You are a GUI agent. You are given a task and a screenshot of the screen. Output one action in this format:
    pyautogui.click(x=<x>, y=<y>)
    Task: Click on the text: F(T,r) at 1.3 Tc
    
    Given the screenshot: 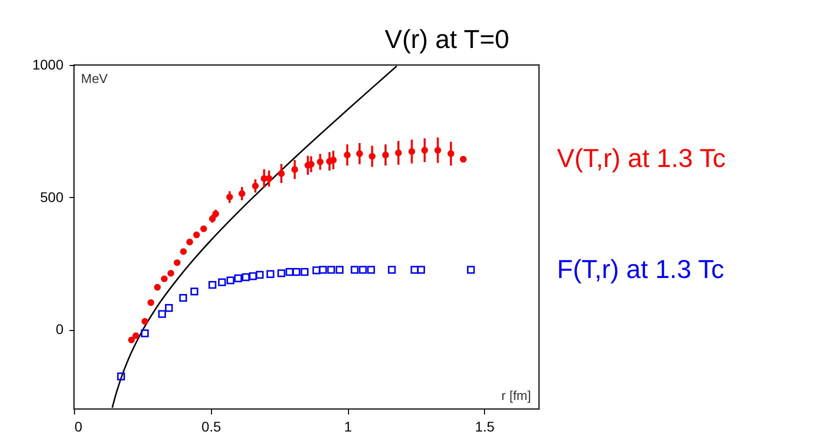 What is the action you would take?
    pyautogui.click(x=640, y=269)
    